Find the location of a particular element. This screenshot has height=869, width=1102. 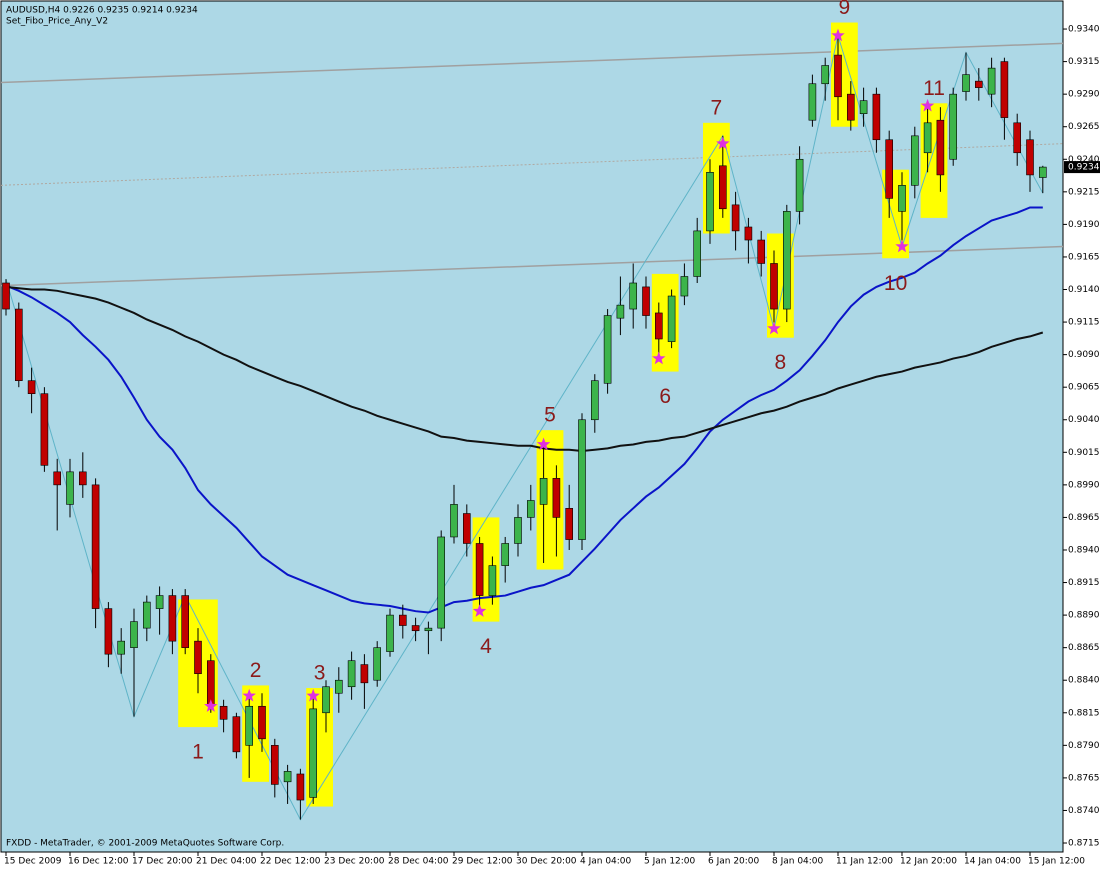

y-tick-label: 0.8740 is located at coordinates (1084, 811).